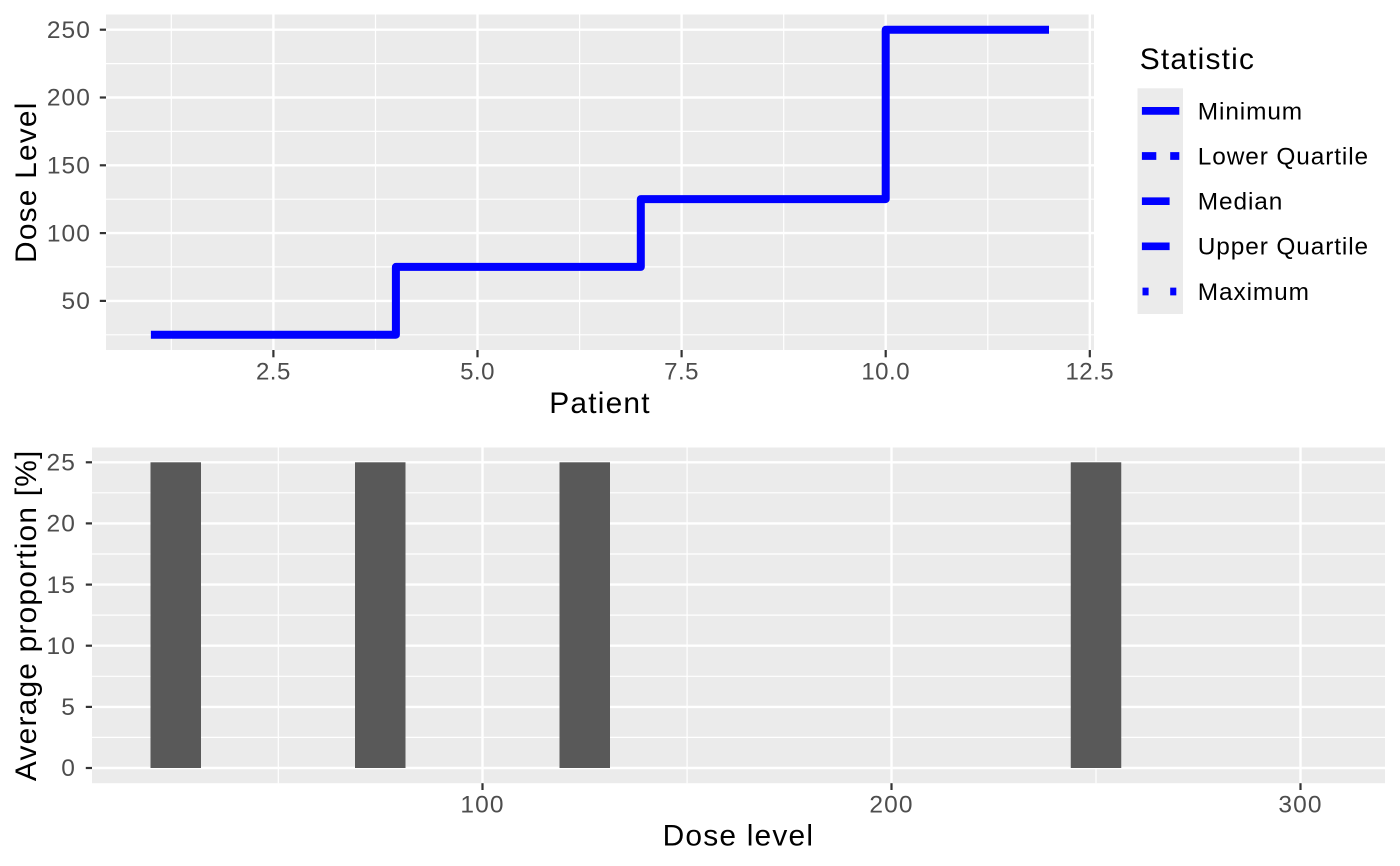 The image size is (1400, 866). I want to click on svg-text: Average proportion [%], so click(26, 616).